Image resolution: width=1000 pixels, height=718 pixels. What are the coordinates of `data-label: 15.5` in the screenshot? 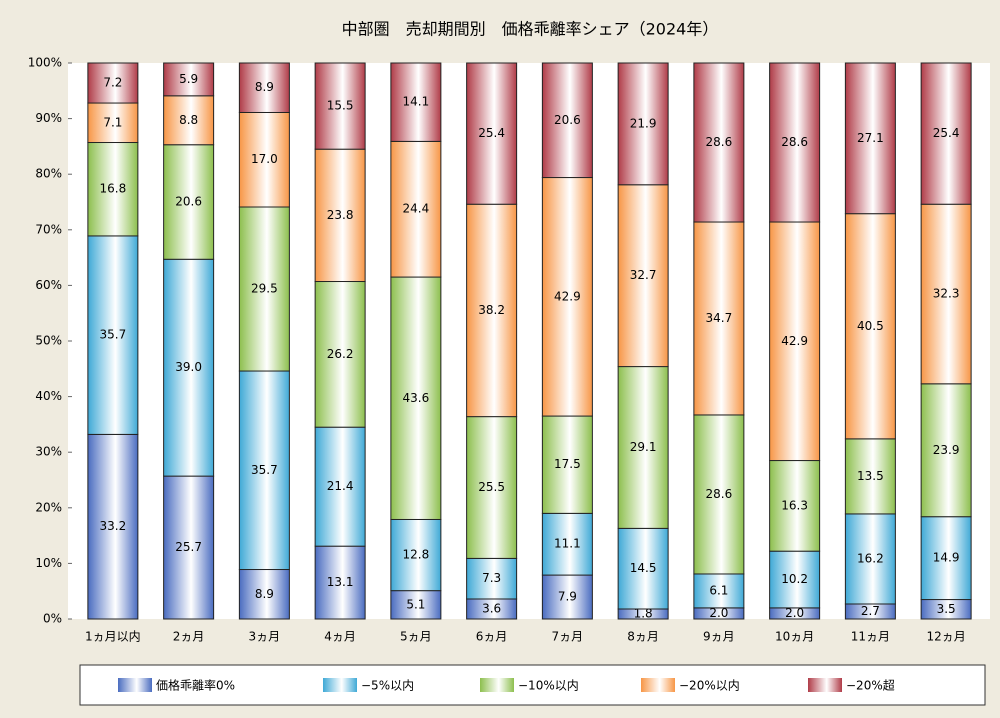 It's located at (340, 106).